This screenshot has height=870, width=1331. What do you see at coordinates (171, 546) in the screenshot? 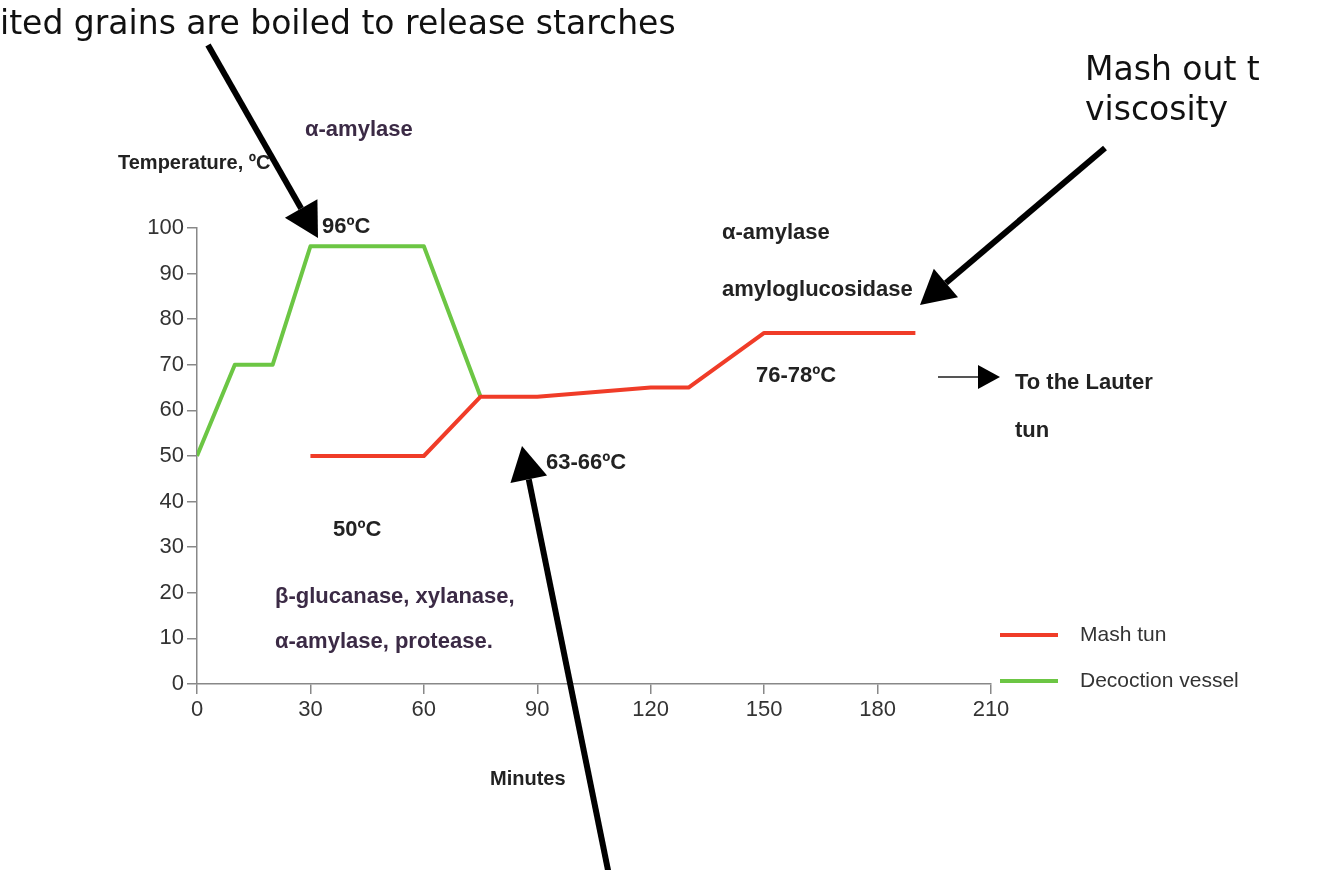
I see `y-tick-label: 30` at bounding box center [171, 546].